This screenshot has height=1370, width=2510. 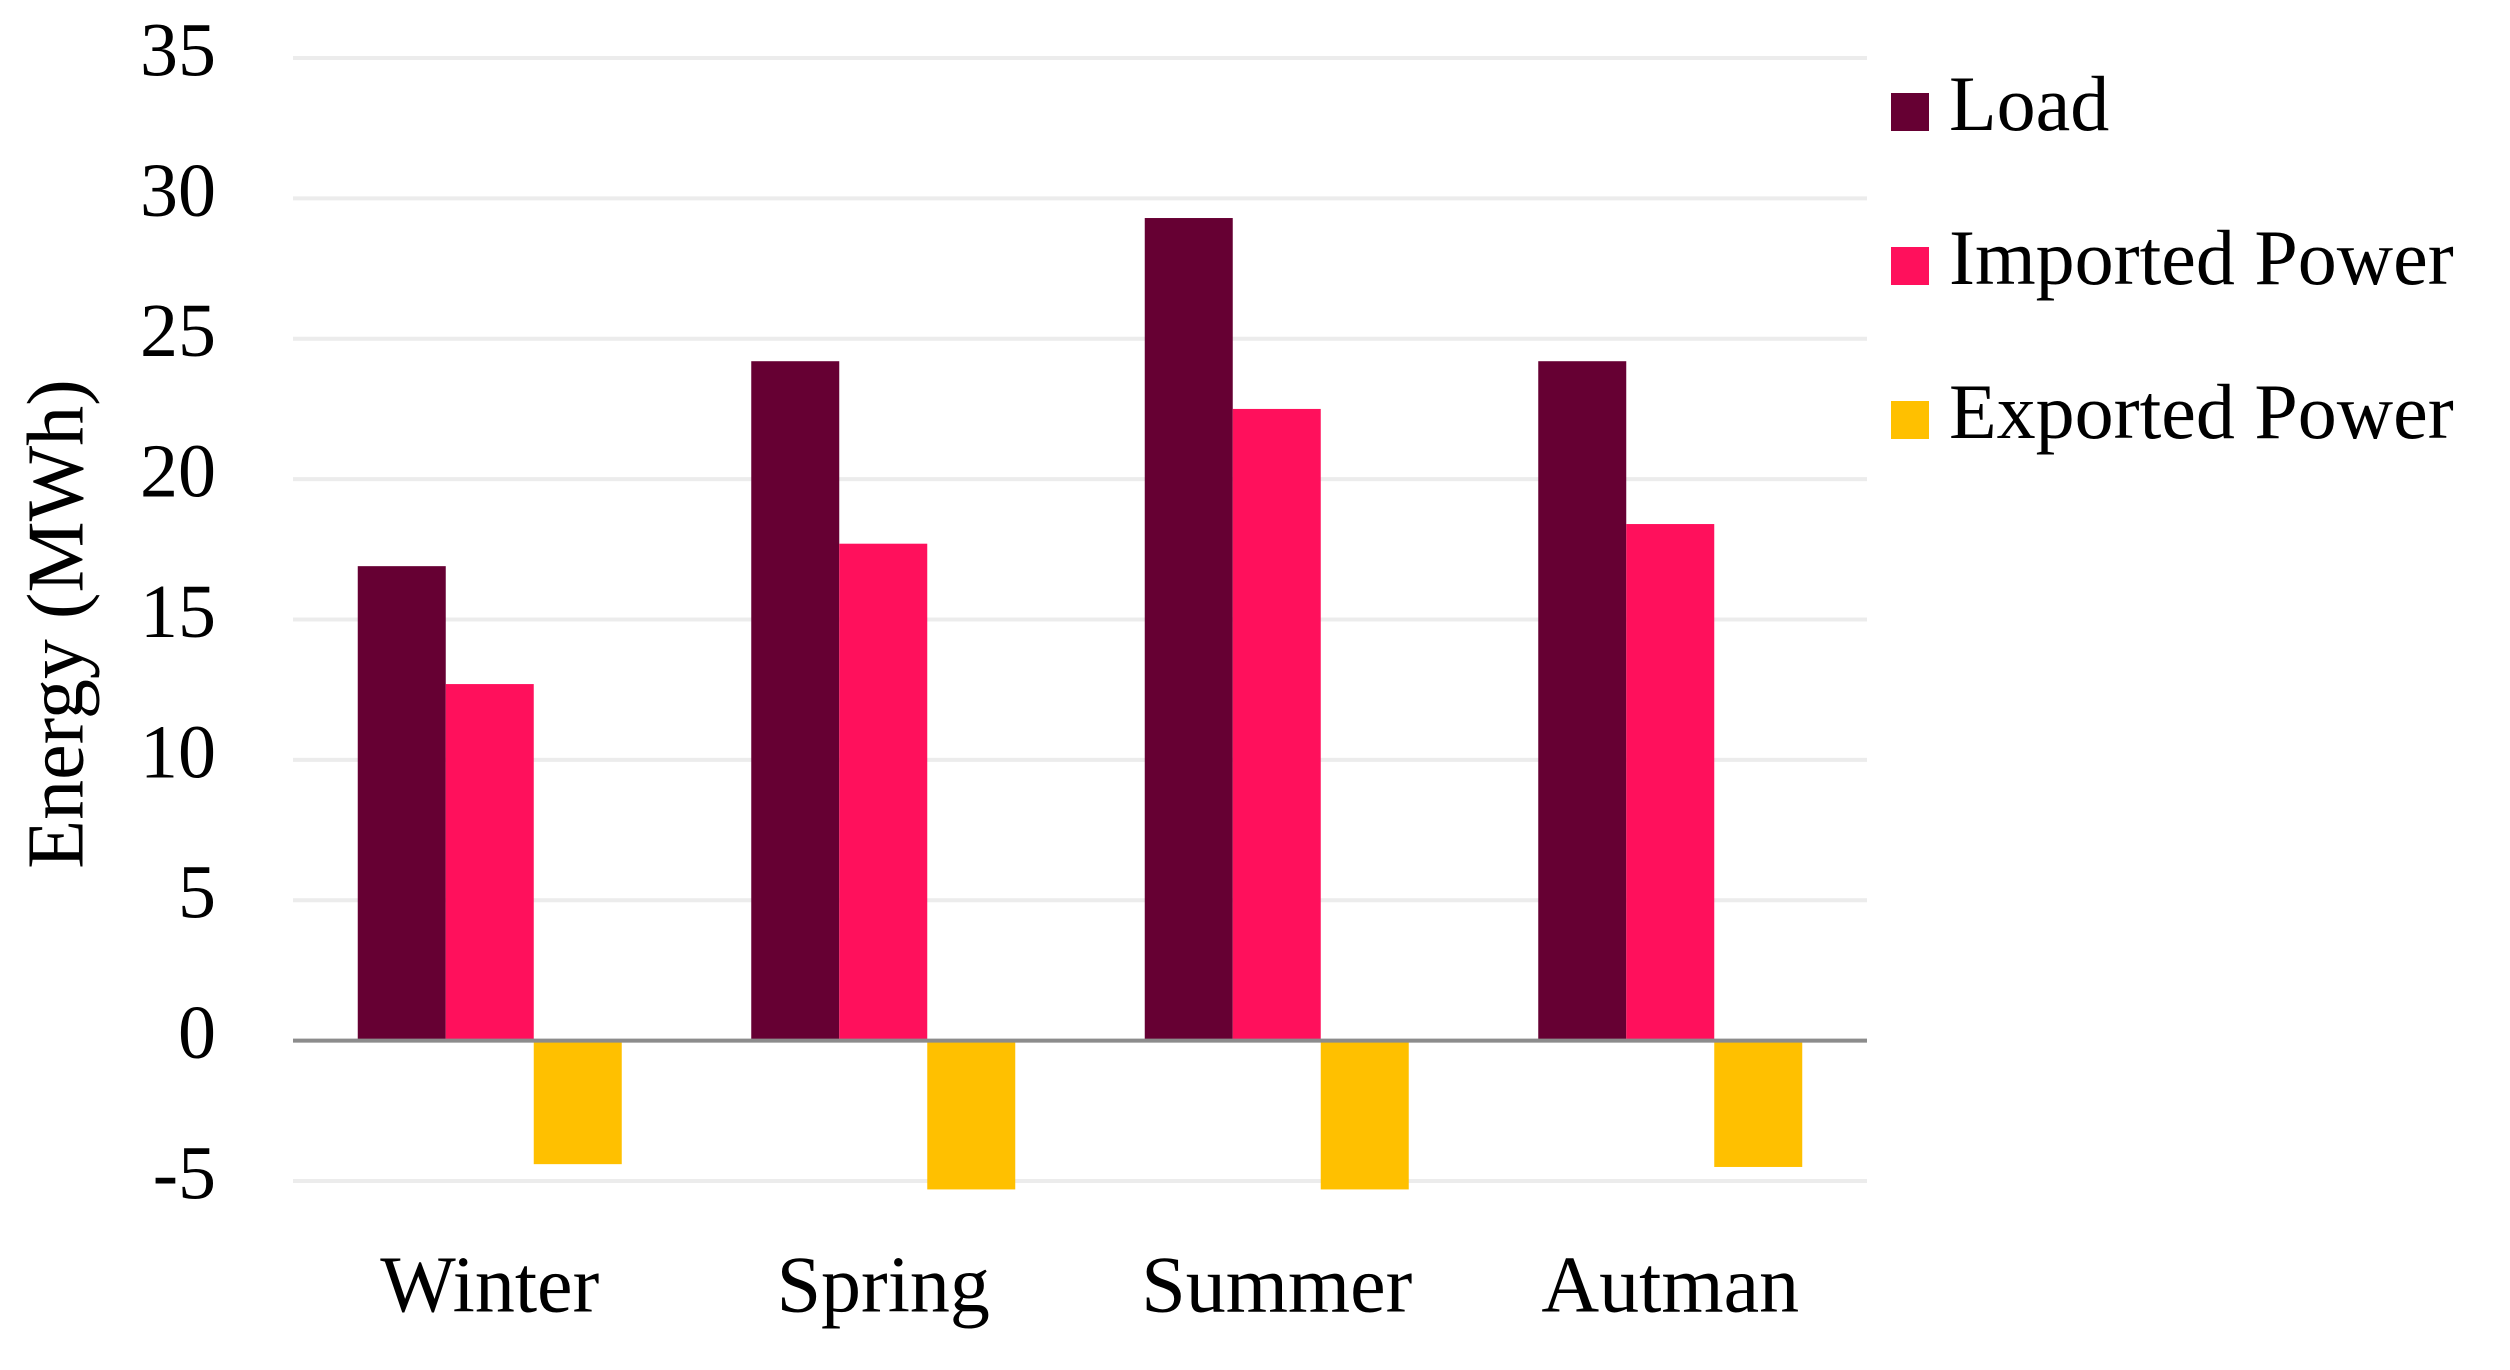 What do you see at coordinates (178, 752) in the screenshot?
I see `y-tick-label: 10` at bounding box center [178, 752].